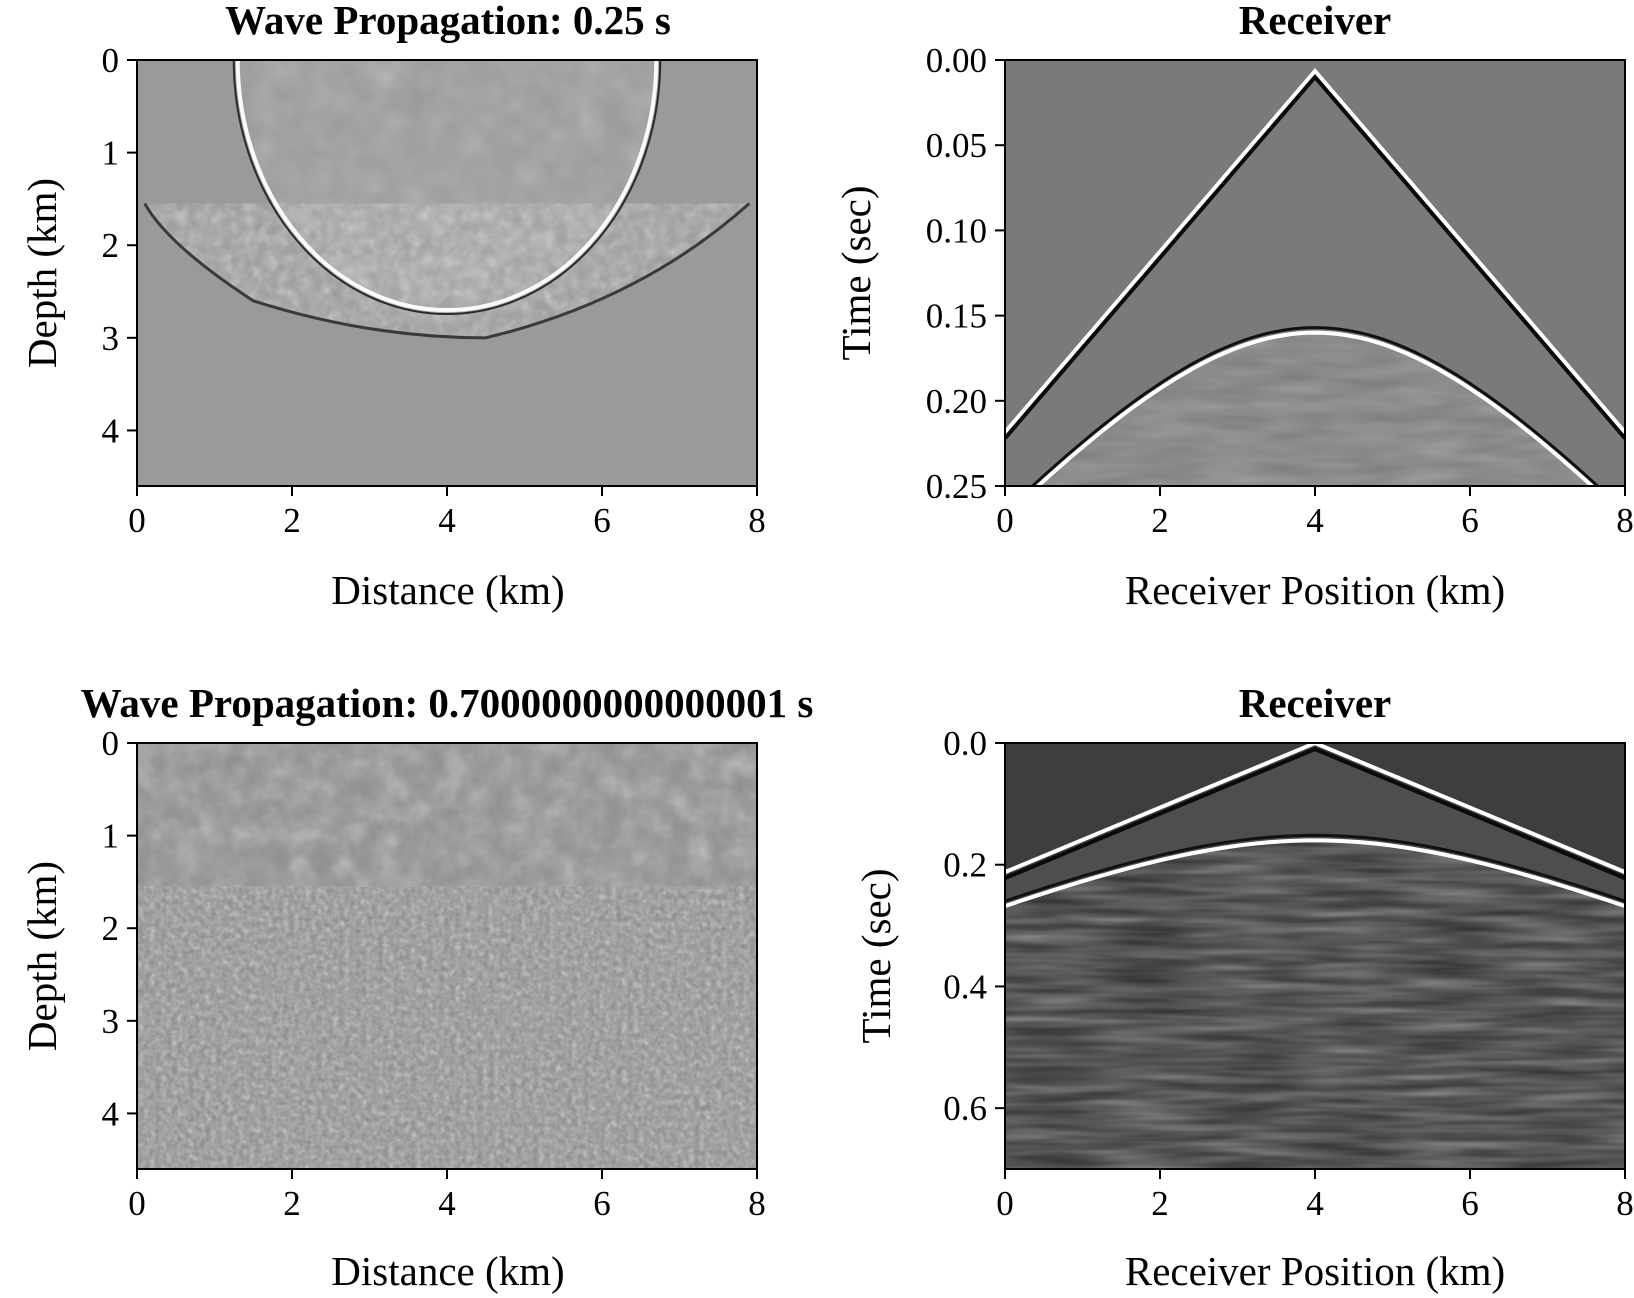 Image resolution: width=1634 pixels, height=1298 pixels. I want to click on panel-wave-late-ytick-label: 1, so click(111, 836).